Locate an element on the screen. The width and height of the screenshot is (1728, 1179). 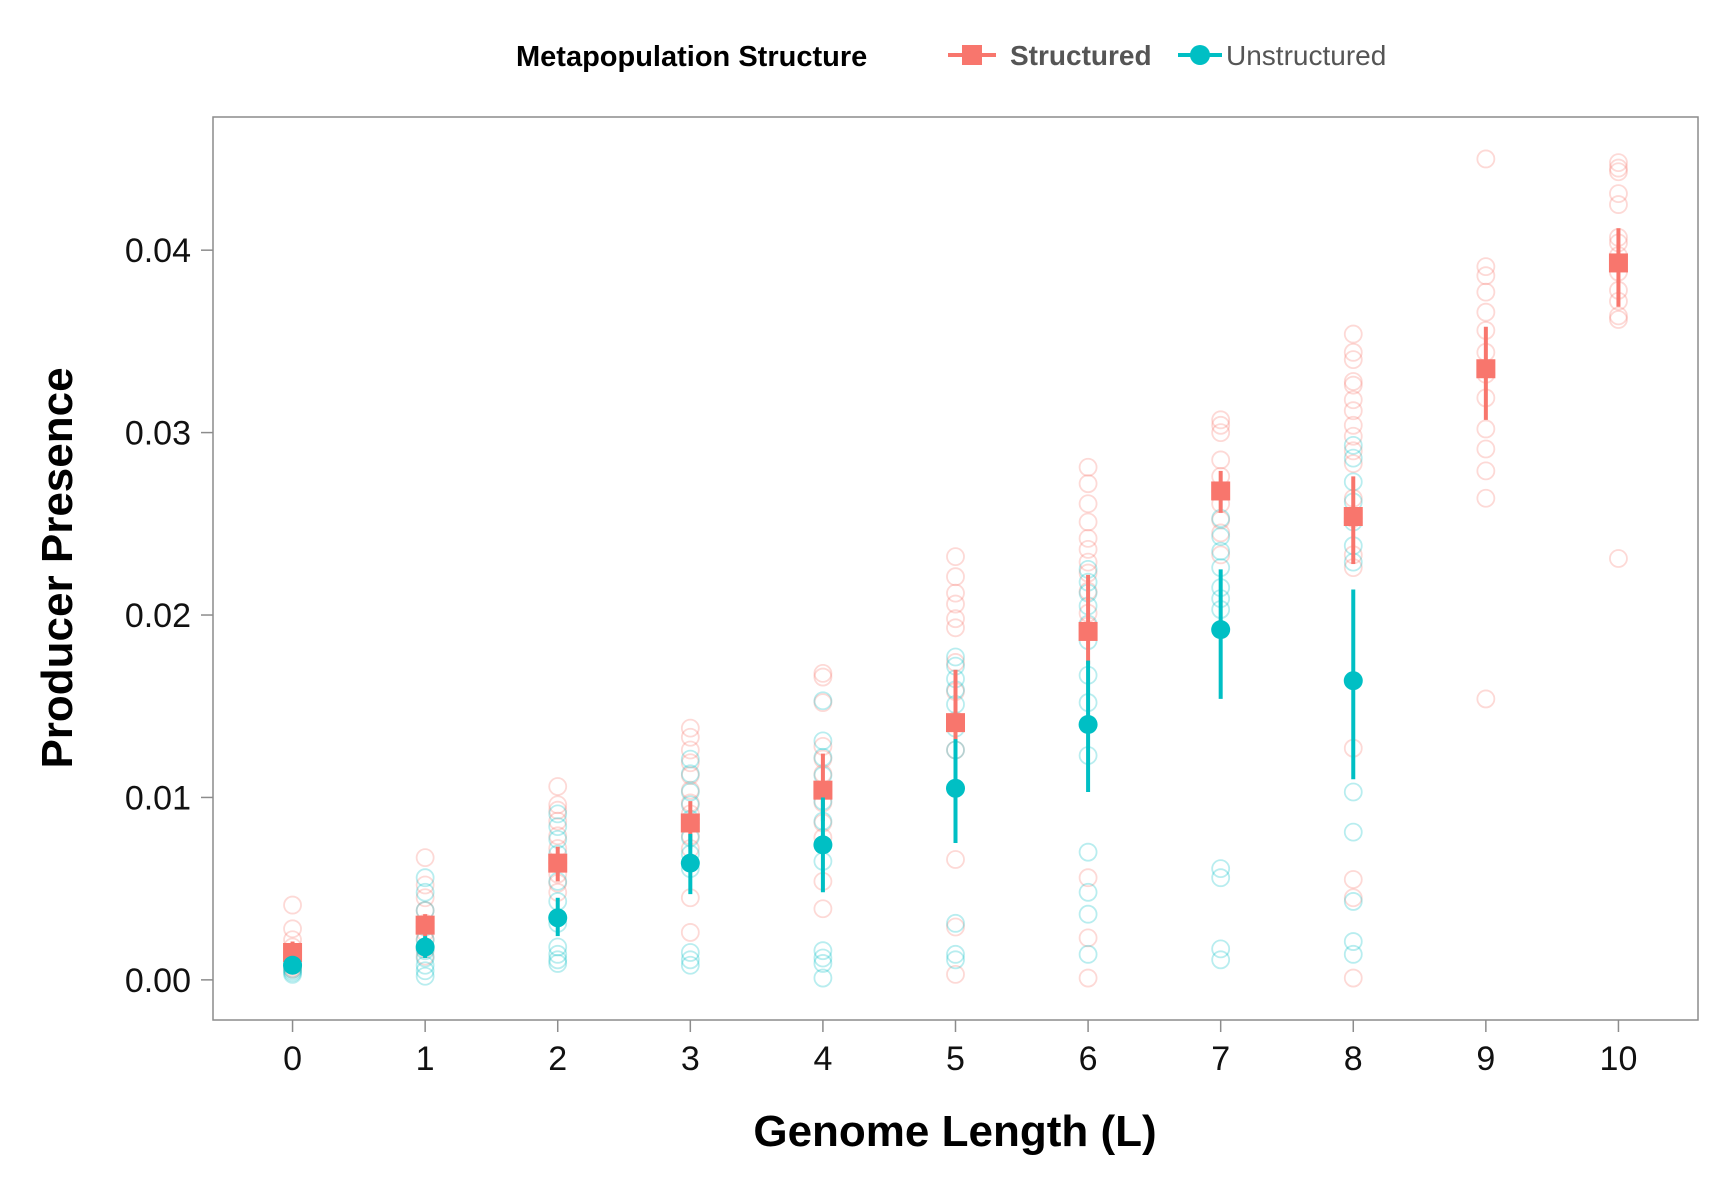
x-tick-label: 9 is located at coordinates (1485, 1059).